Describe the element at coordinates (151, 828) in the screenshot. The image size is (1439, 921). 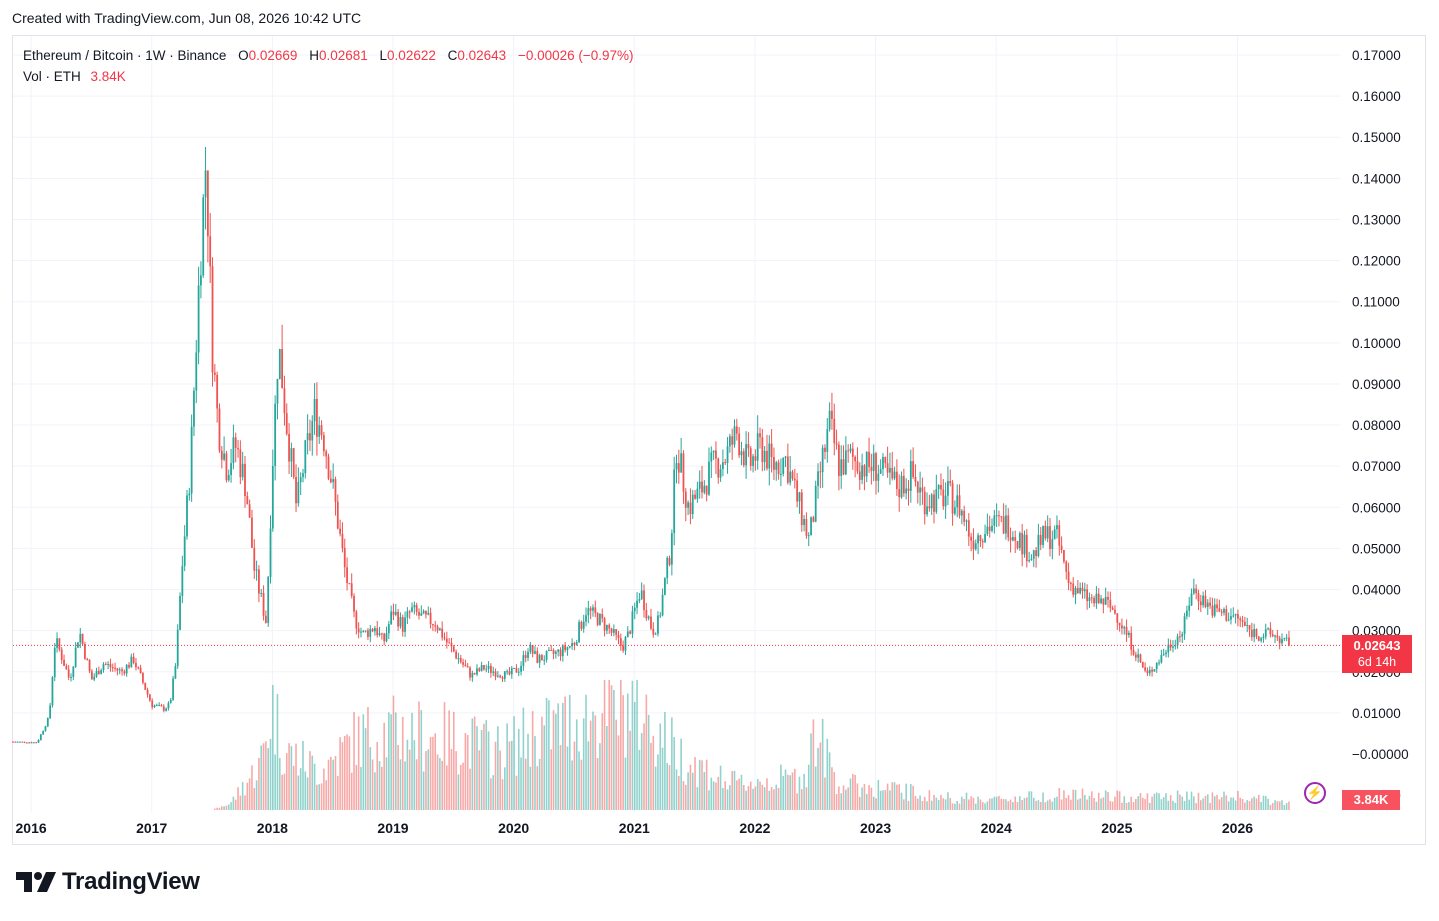
I see `x-tick-label: 2017` at that location.